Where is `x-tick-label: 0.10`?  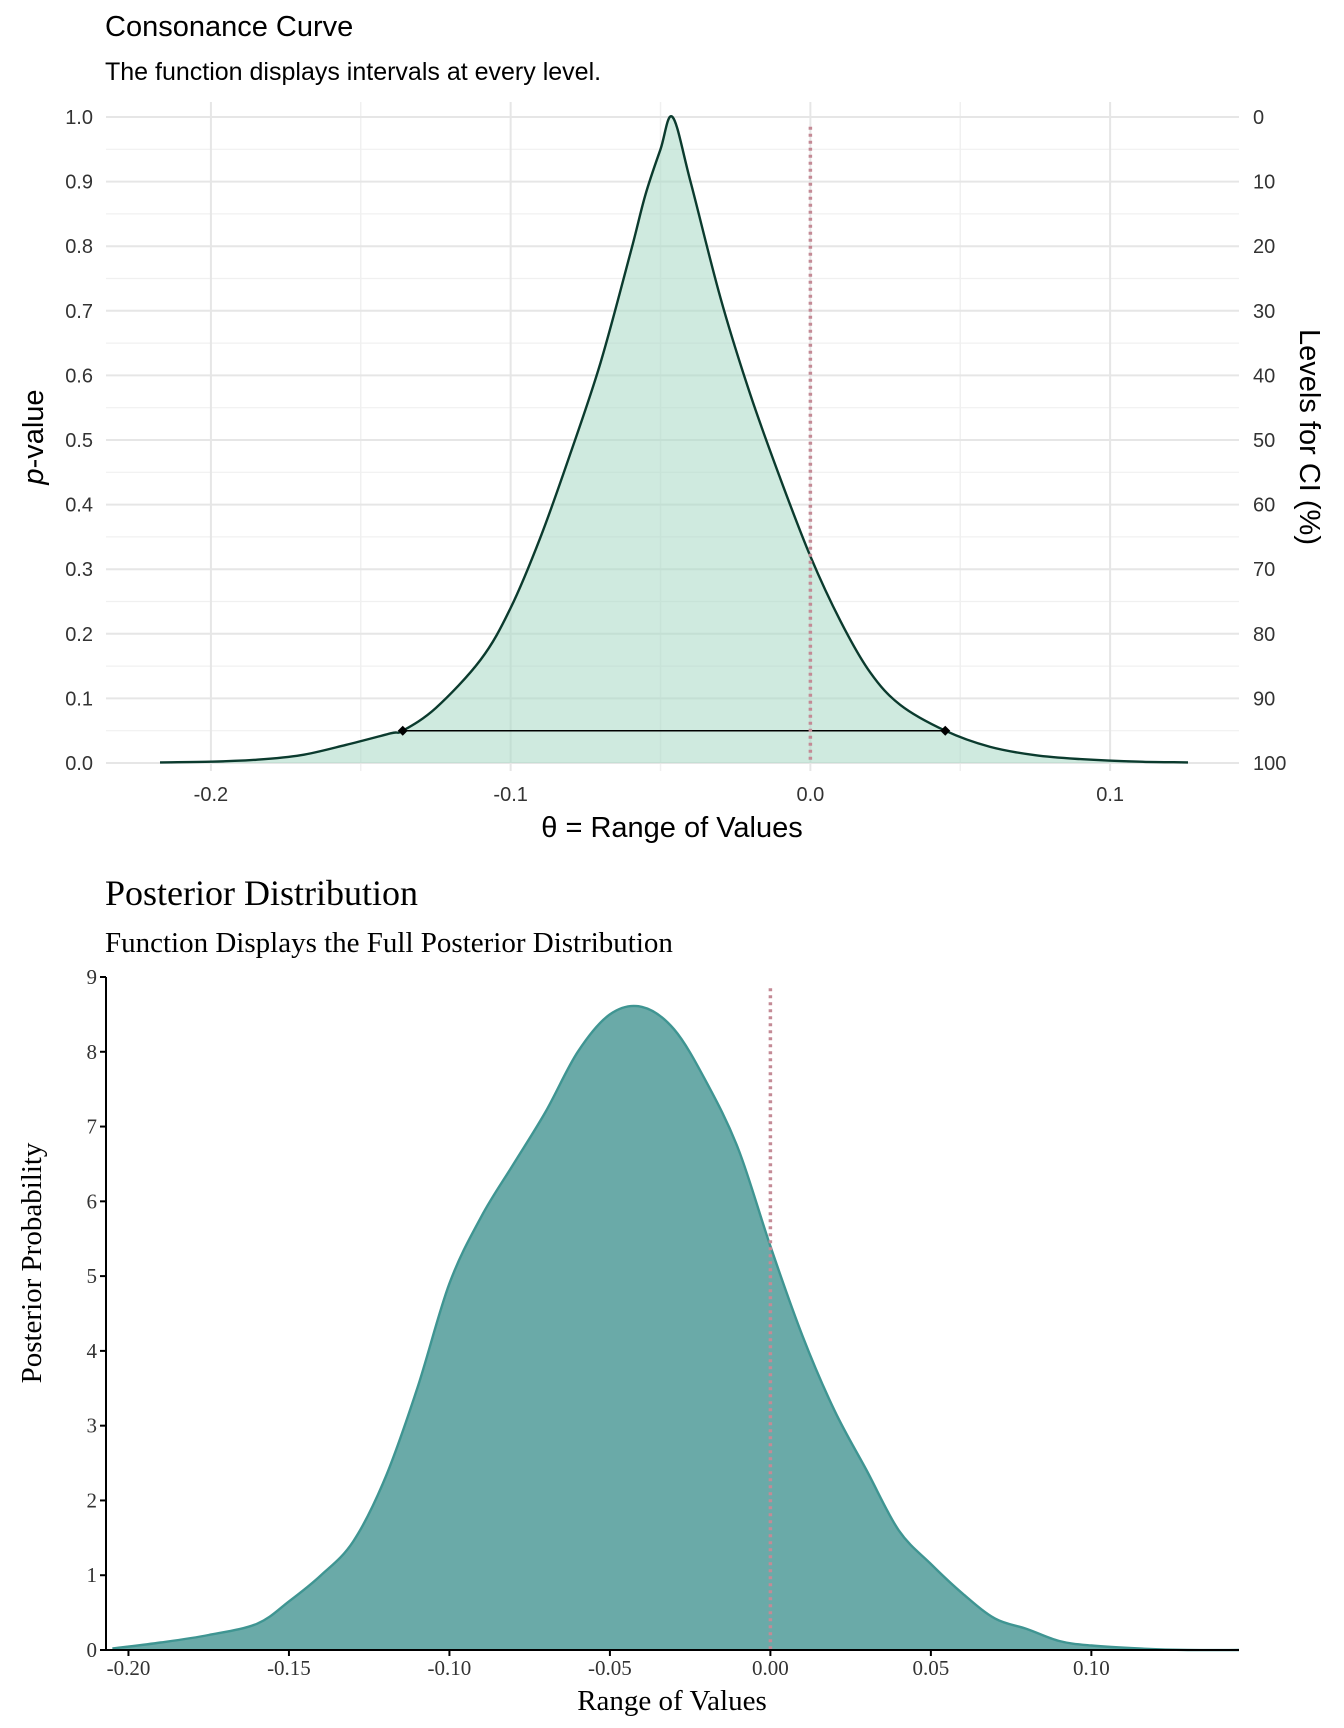
x-tick-label: 0.10 is located at coordinates (1091, 1668).